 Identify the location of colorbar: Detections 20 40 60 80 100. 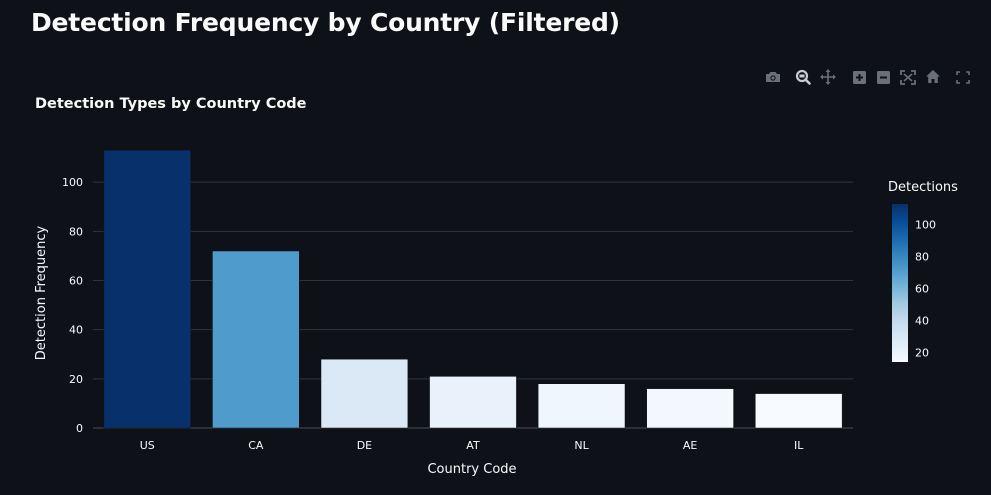
(923, 271).